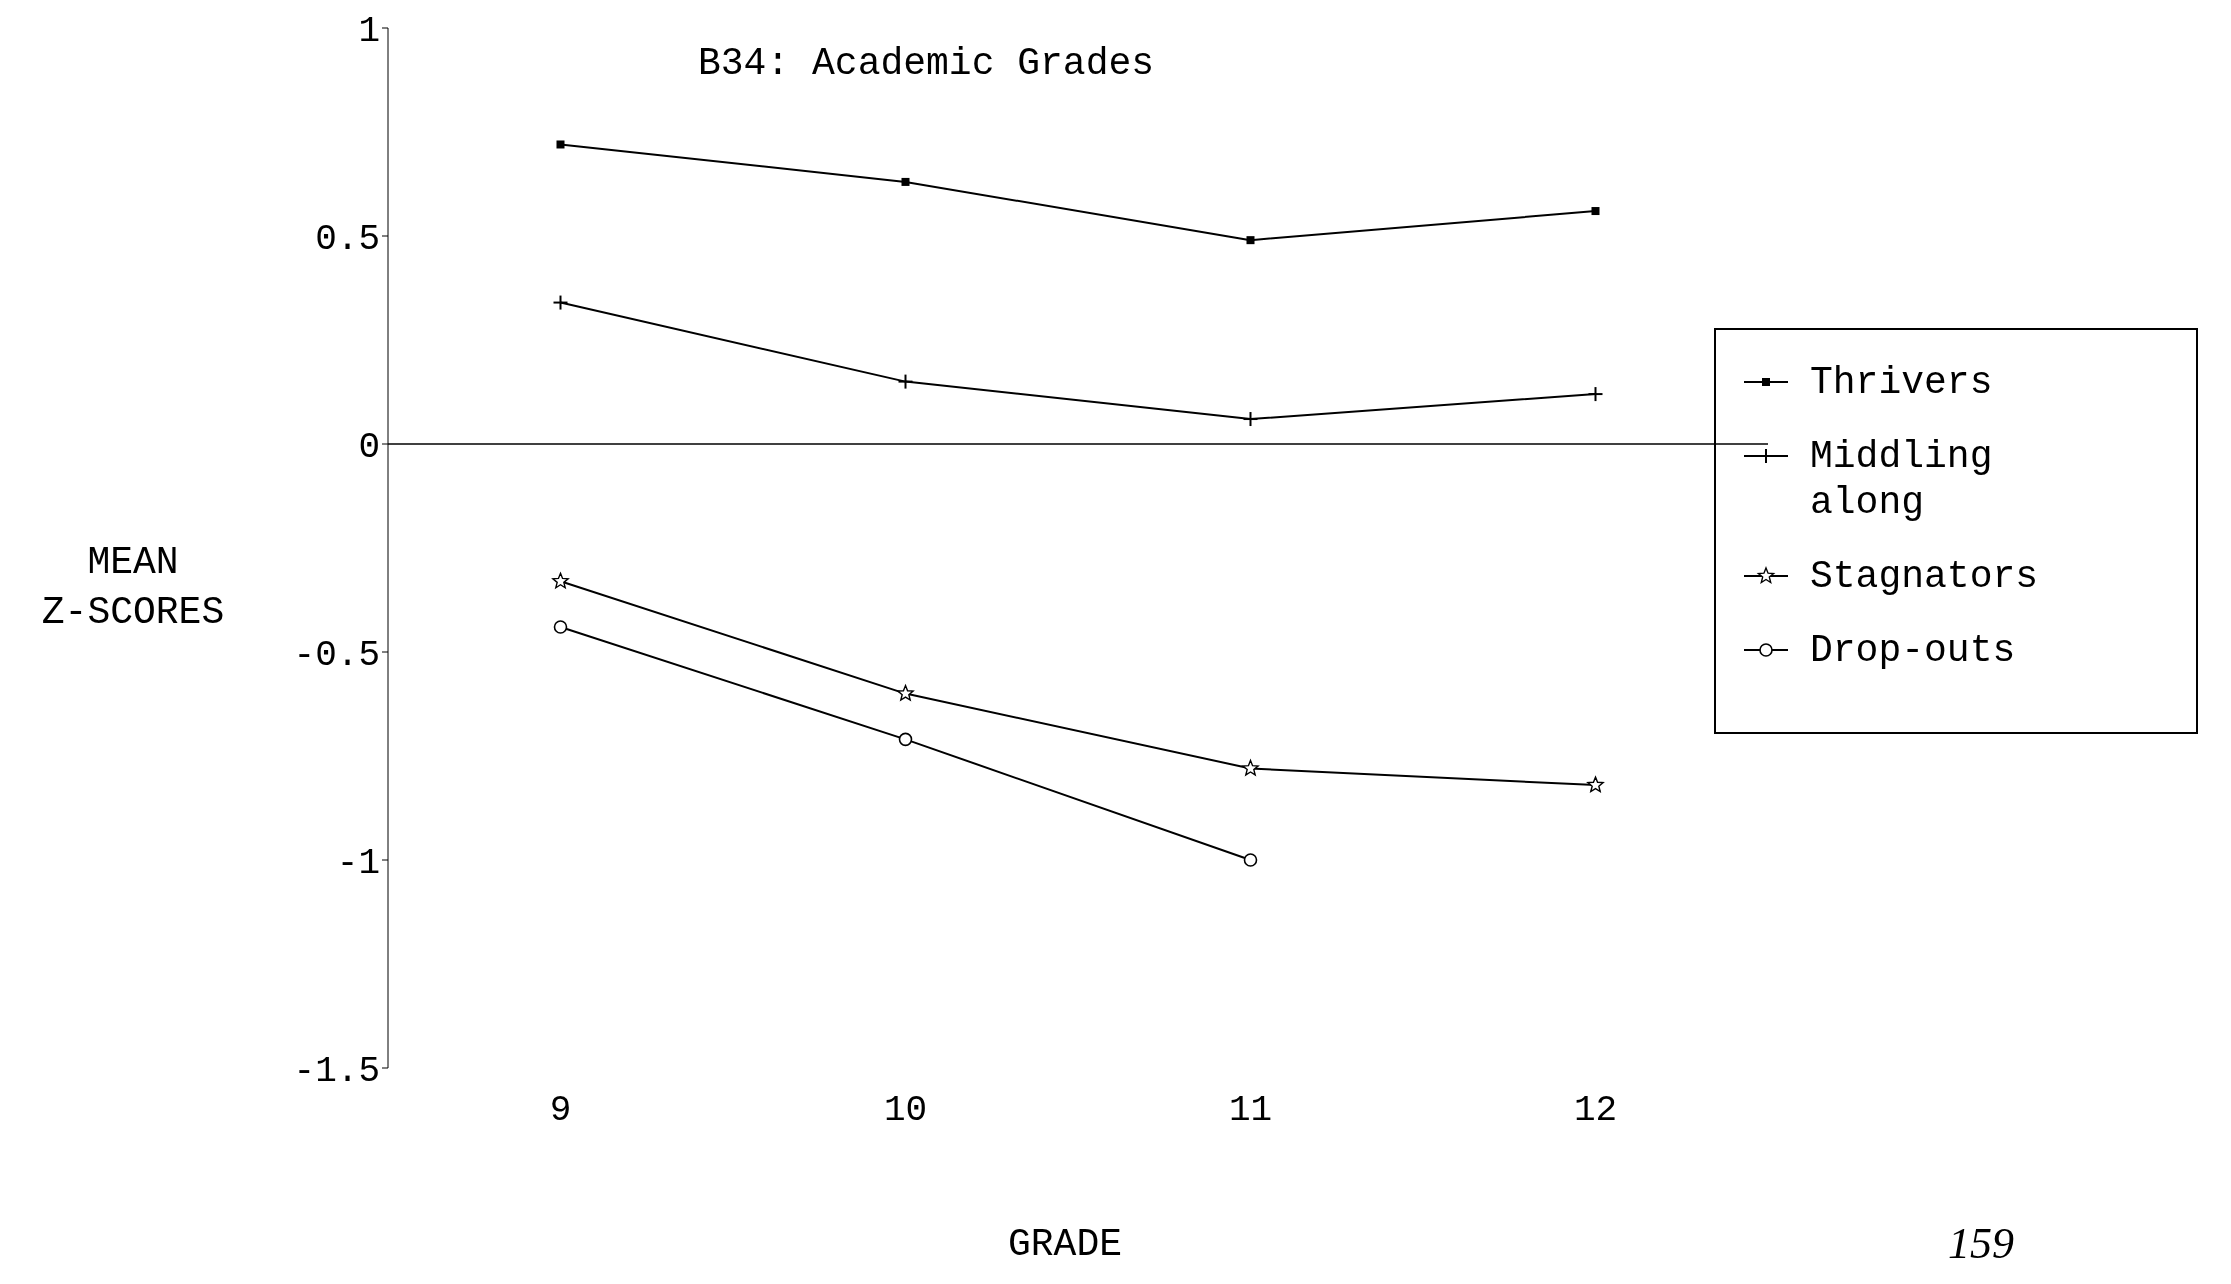 Image resolution: width=2231 pixels, height=1284 pixels. What do you see at coordinates (336, 655) in the screenshot?
I see `y-tick-label: -0.5` at bounding box center [336, 655].